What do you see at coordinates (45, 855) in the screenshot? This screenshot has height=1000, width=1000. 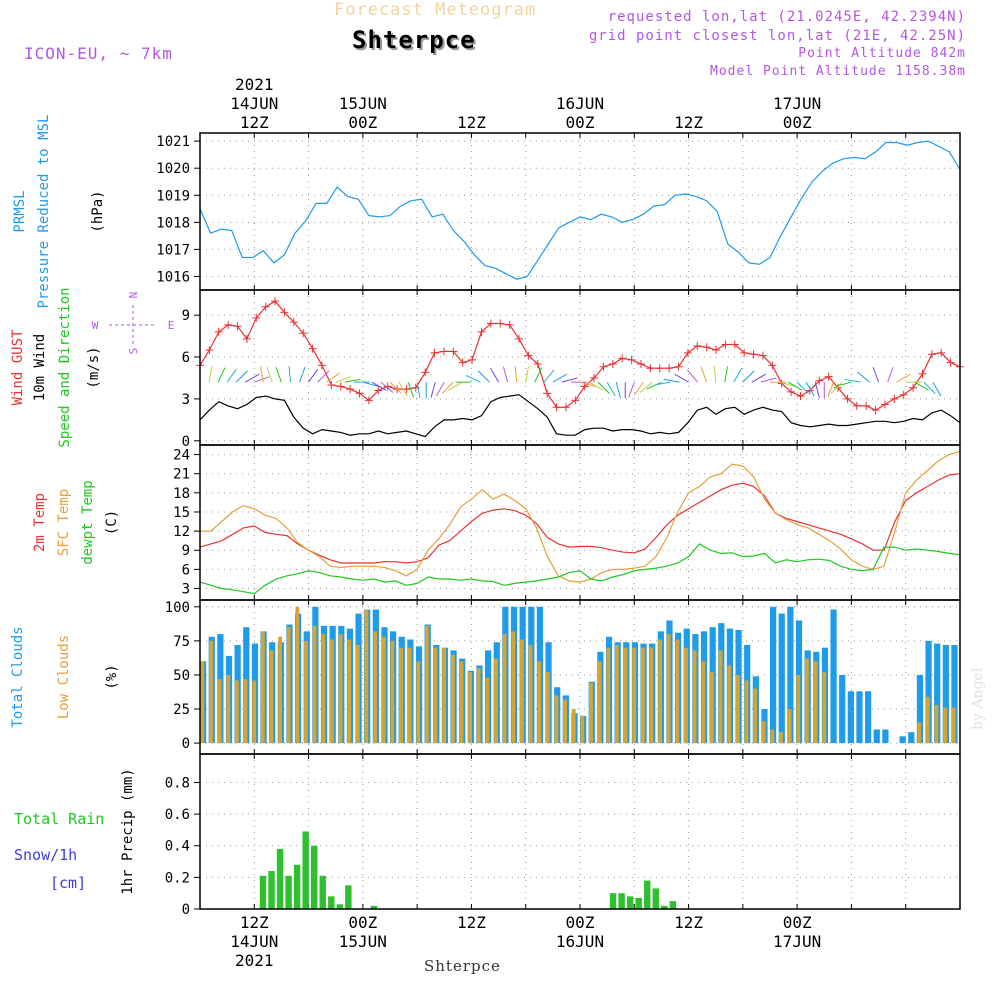 I see `snow-label: Snow/1h` at bounding box center [45, 855].